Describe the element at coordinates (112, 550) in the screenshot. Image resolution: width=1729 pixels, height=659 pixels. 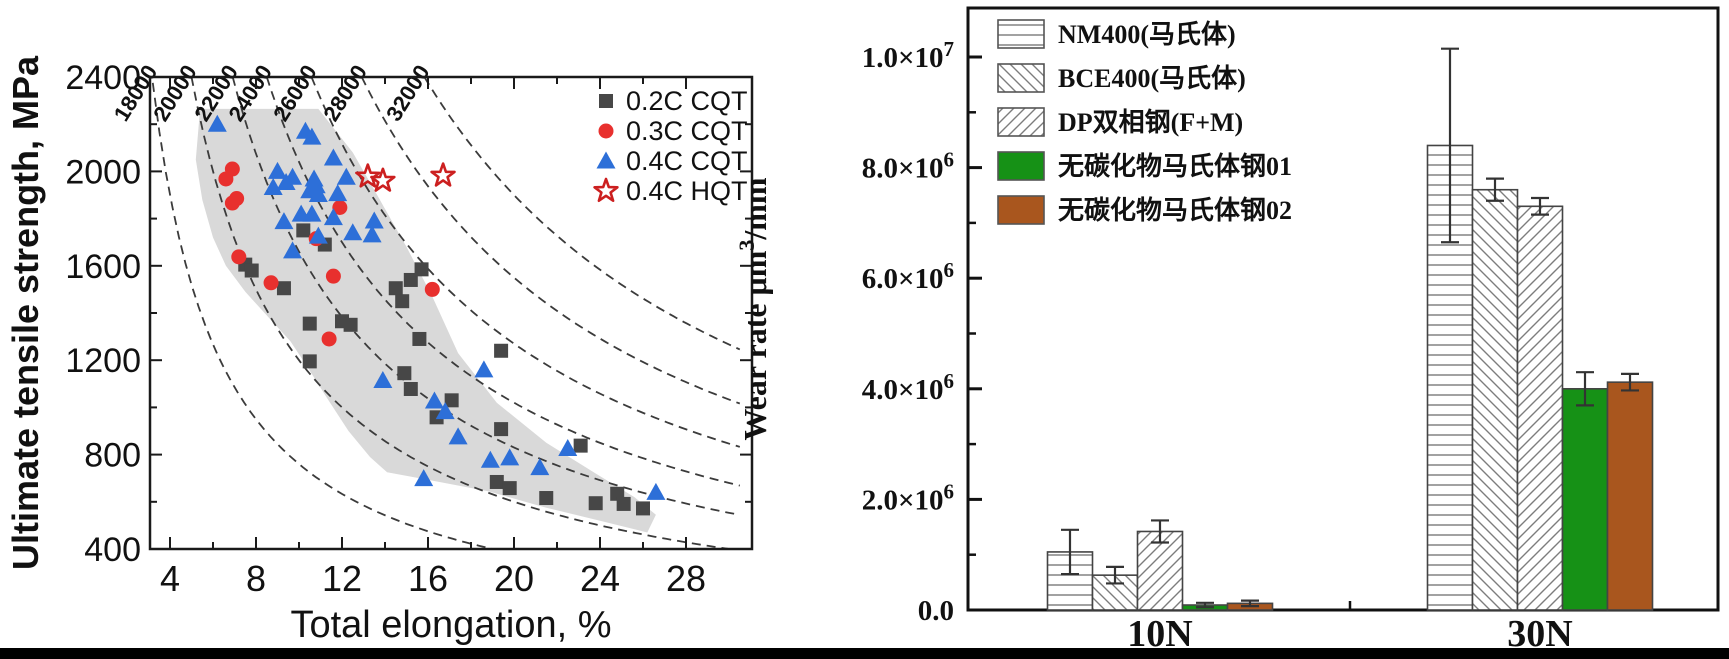
I see `y-tick-label: 400` at that location.